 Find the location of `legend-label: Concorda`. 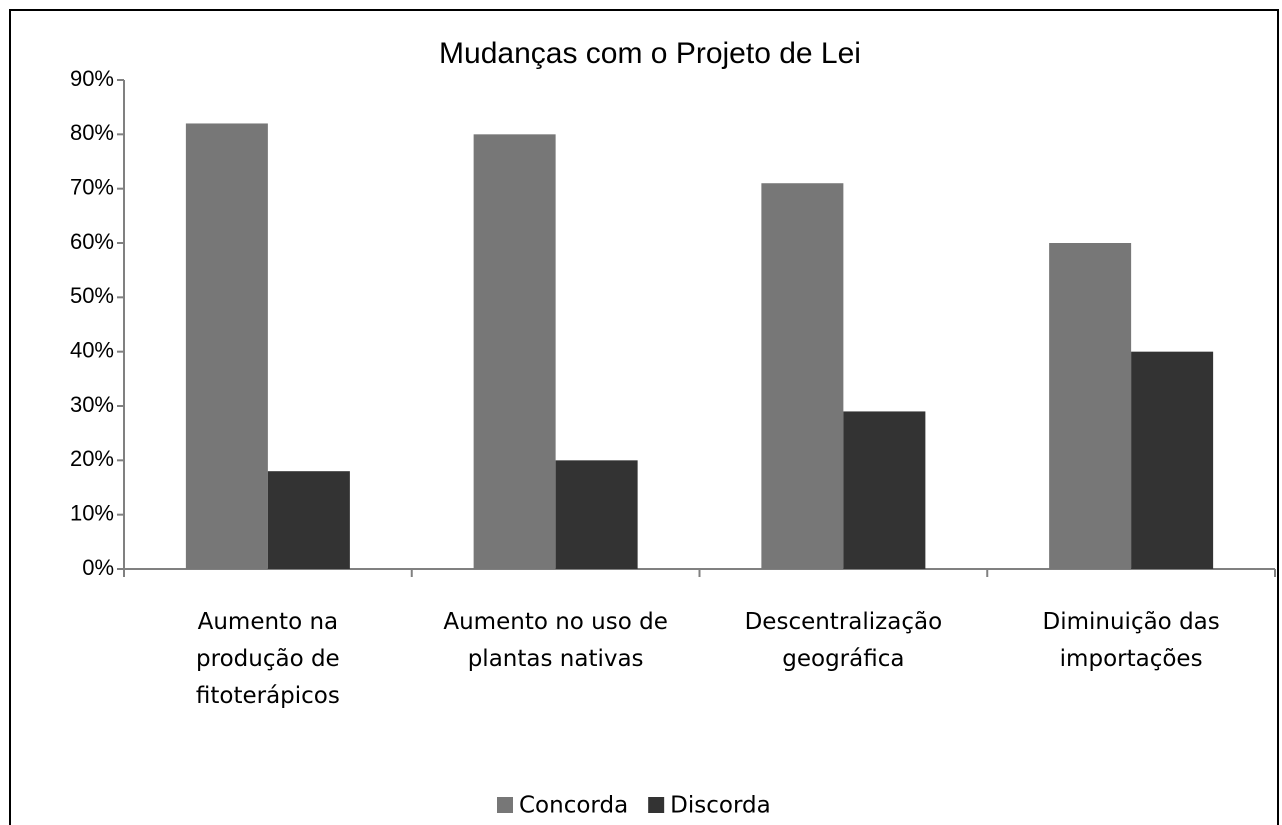

legend-label: Concorda is located at coordinates (573, 806).